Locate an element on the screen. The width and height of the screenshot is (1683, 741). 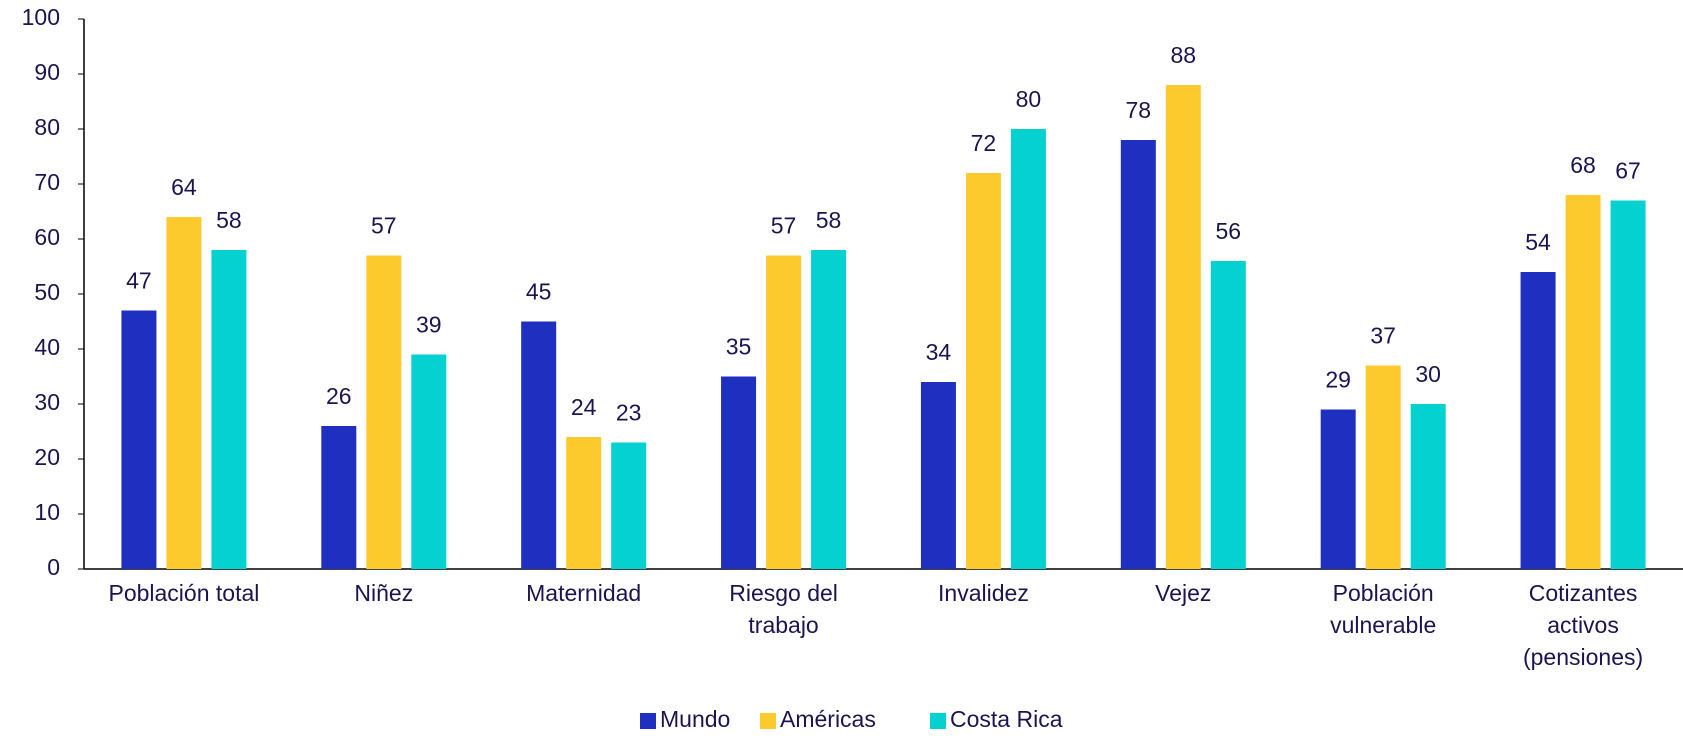
data-label: 68 is located at coordinates (1583, 165).